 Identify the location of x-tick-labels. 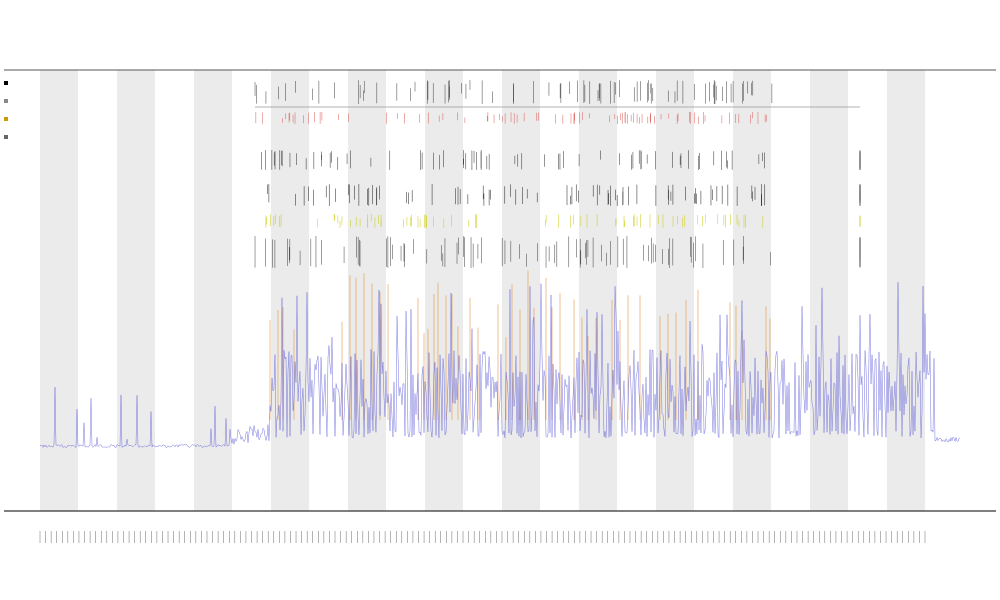
(482, 537).